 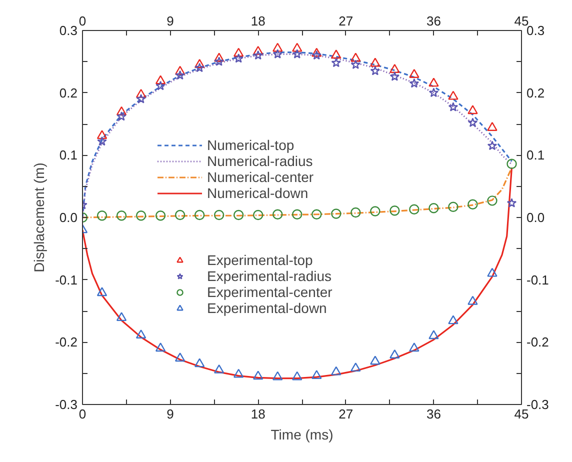 What do you see at coordinates (269, 276) in the screenshot?
I see `legend-label: Experimental-radius` at bounding box center [269, 276].